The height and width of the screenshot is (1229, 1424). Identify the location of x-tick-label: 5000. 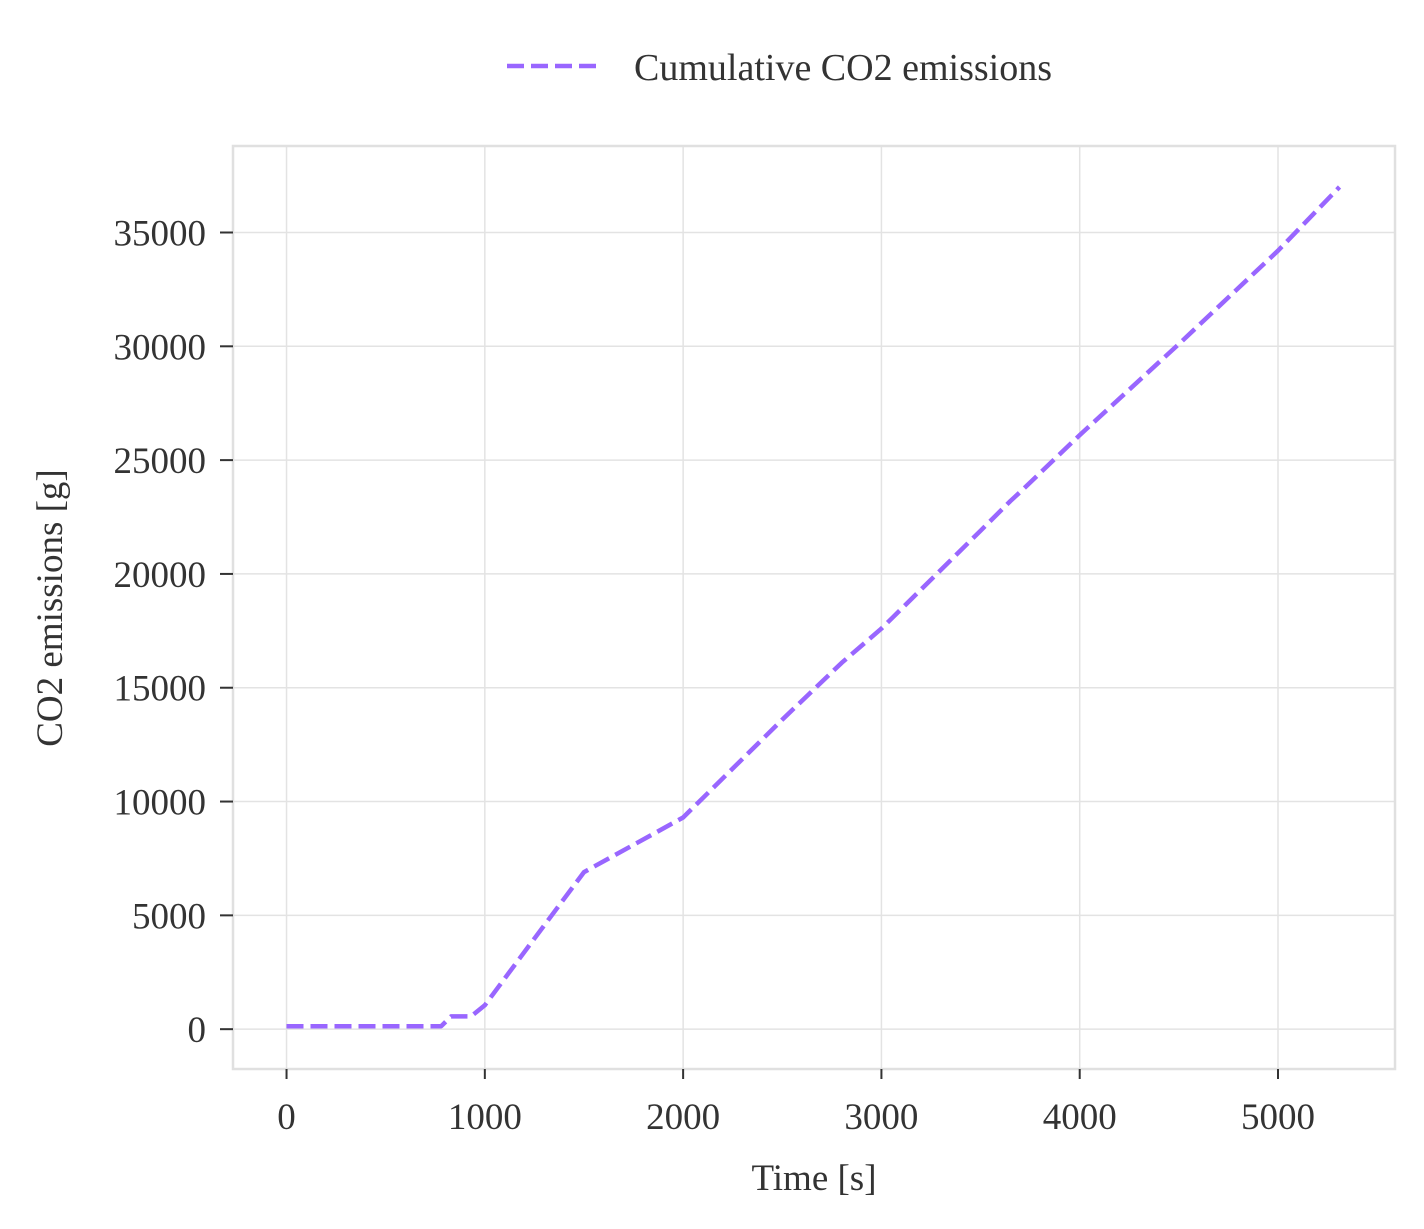
(1278, 1117).